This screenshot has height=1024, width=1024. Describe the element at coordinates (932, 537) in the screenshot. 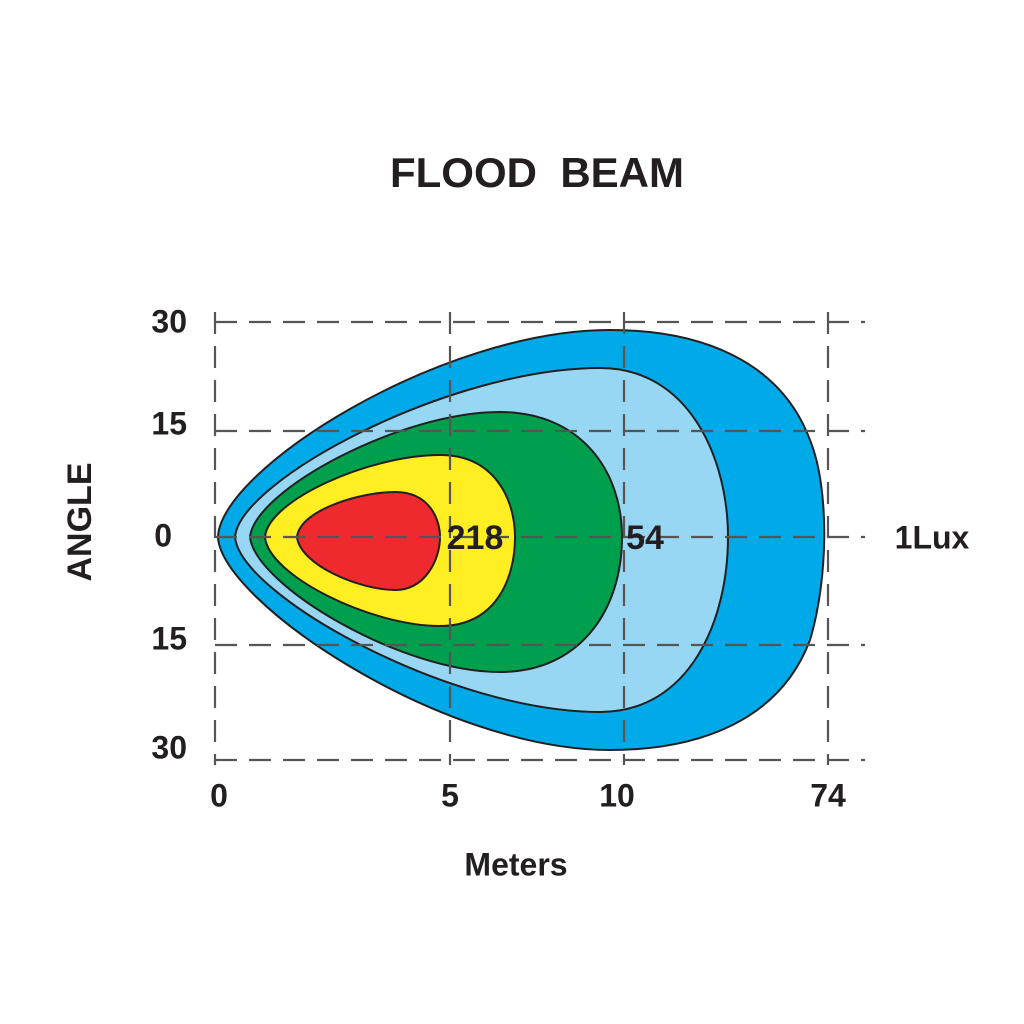

I see `zone-label: 1Lux` at that location.